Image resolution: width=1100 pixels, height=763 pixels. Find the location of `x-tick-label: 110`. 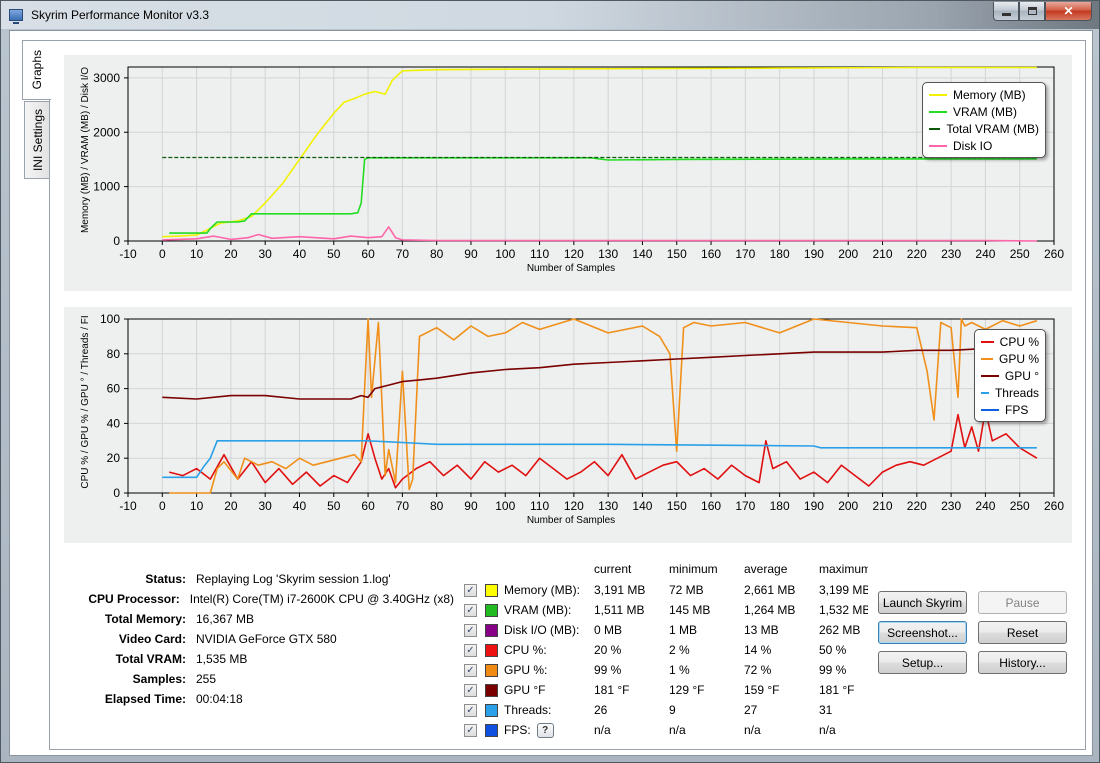

x-tick-label: 110 is located at coordinates (539, 254).